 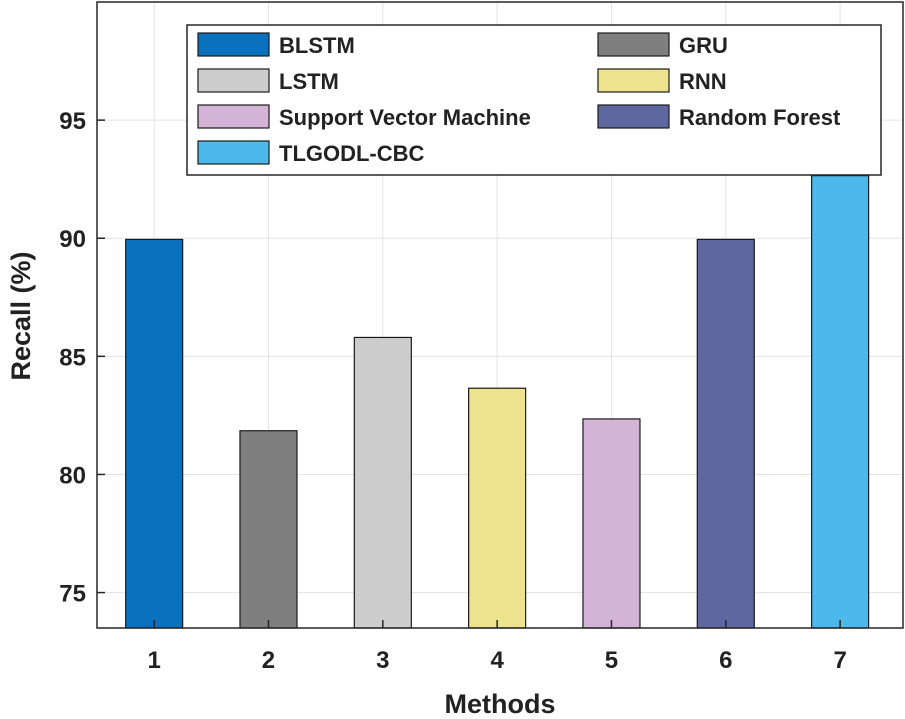 I want to click on legend-label: RNN, so click(x=703, y=81).